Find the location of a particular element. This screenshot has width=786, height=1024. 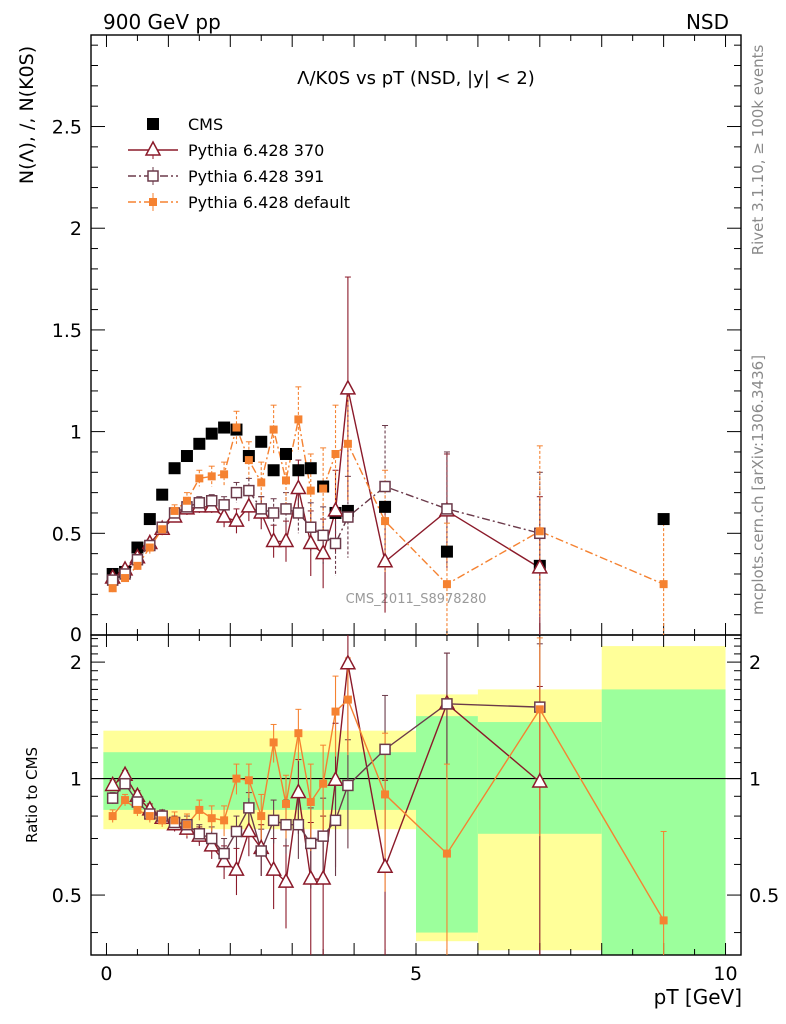

ratio-y-tick-label-right: 2 is located at coordinates (755, 663).